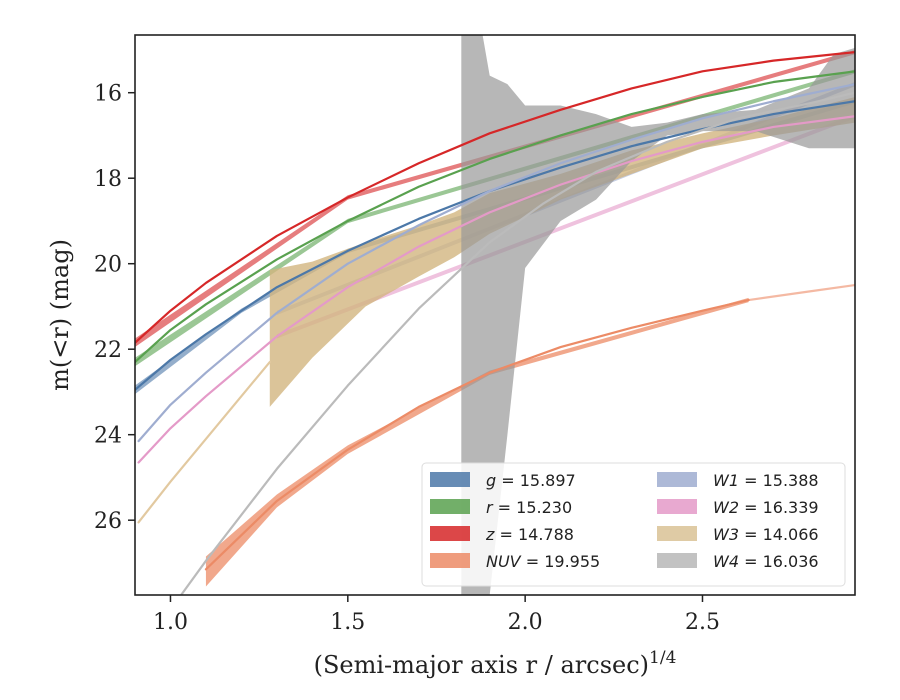  Describe the element at coordinates (529, 534) in the screenshot. I see `legend-label-z: z = 14.788` at that location.